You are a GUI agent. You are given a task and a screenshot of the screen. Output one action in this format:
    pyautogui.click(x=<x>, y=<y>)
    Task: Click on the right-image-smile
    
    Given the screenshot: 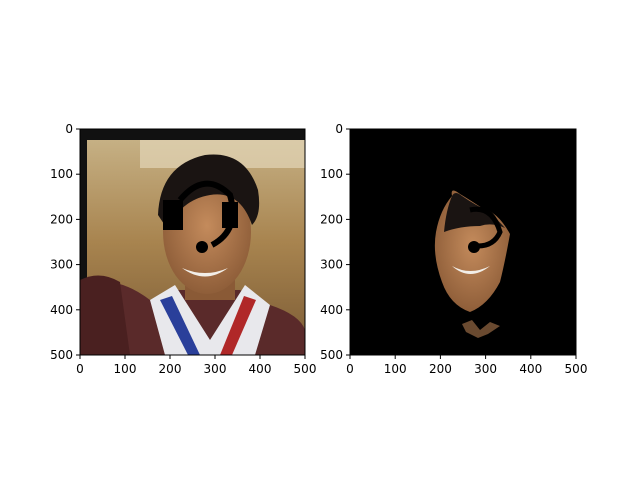 What is the action you would take?
    pyautogui.click(x=471, y=270)
    